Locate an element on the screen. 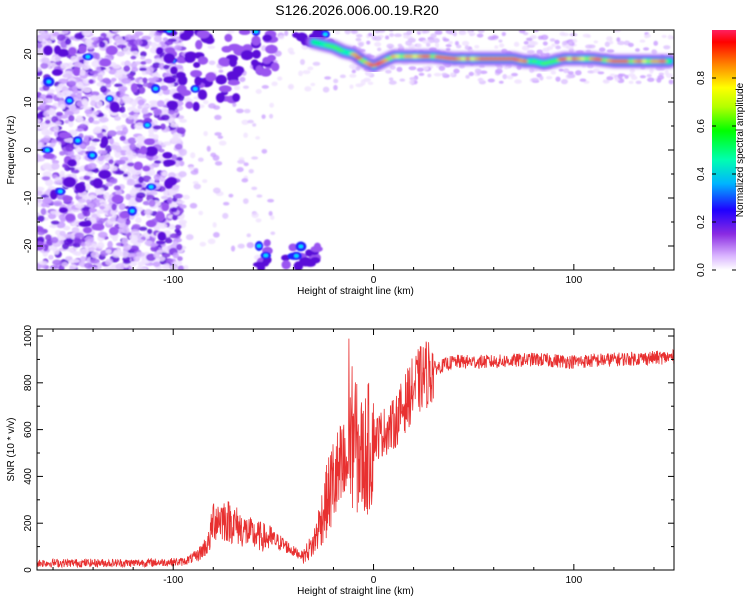 The height and width of the screenshot is (600, 750). colorbar-tick-label: 0.8 is located at coordinates (701, 78).